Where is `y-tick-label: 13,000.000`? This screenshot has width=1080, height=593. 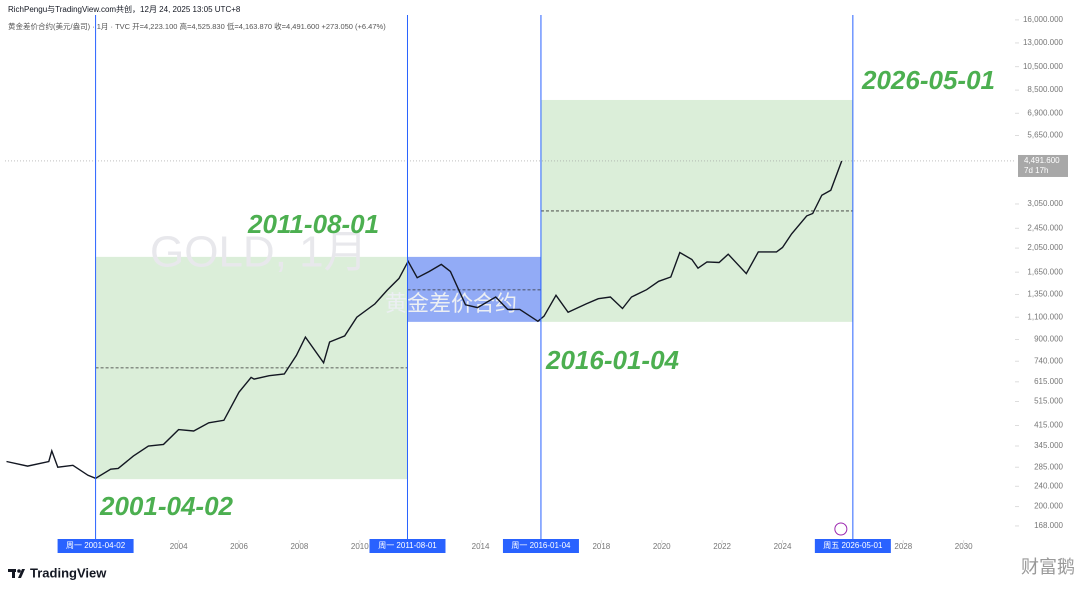 y-tick-label: 13,000.000 is located at coordinates (1043, 42).